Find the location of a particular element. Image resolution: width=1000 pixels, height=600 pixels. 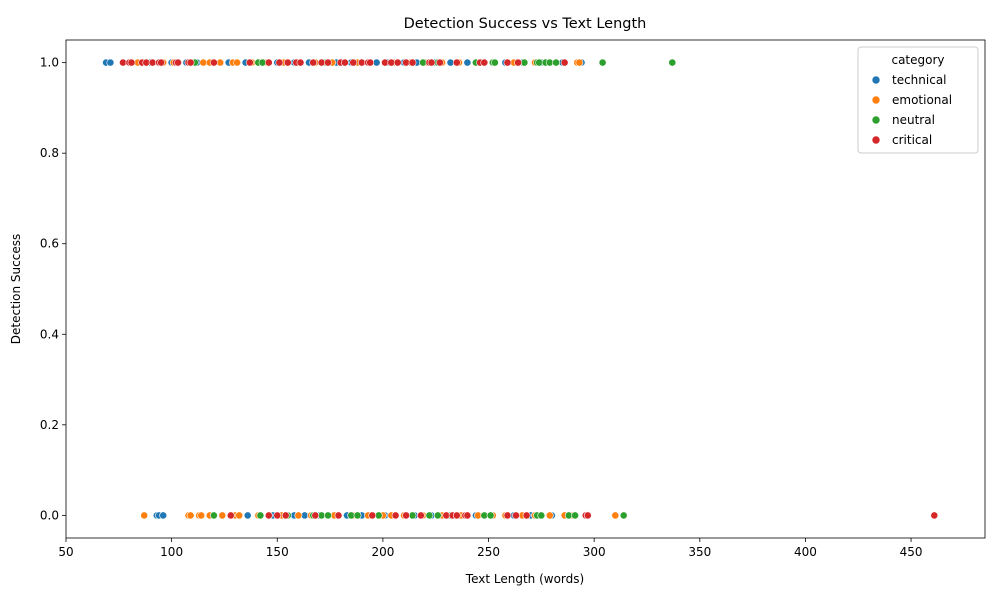

x-tick-label: 150 is located at coordinates (277, 552).